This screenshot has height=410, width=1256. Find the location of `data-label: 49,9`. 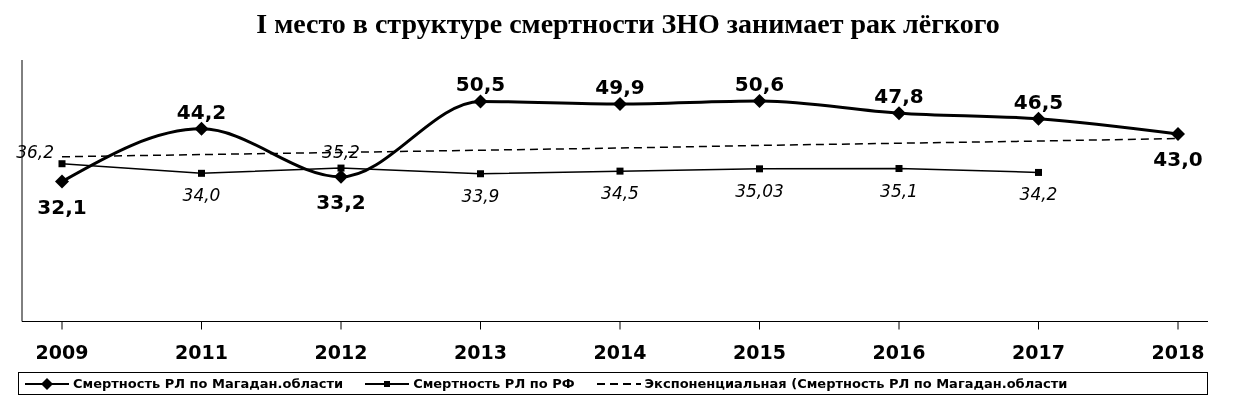

data-label: 49,9 is located at coordinates (620, 87).